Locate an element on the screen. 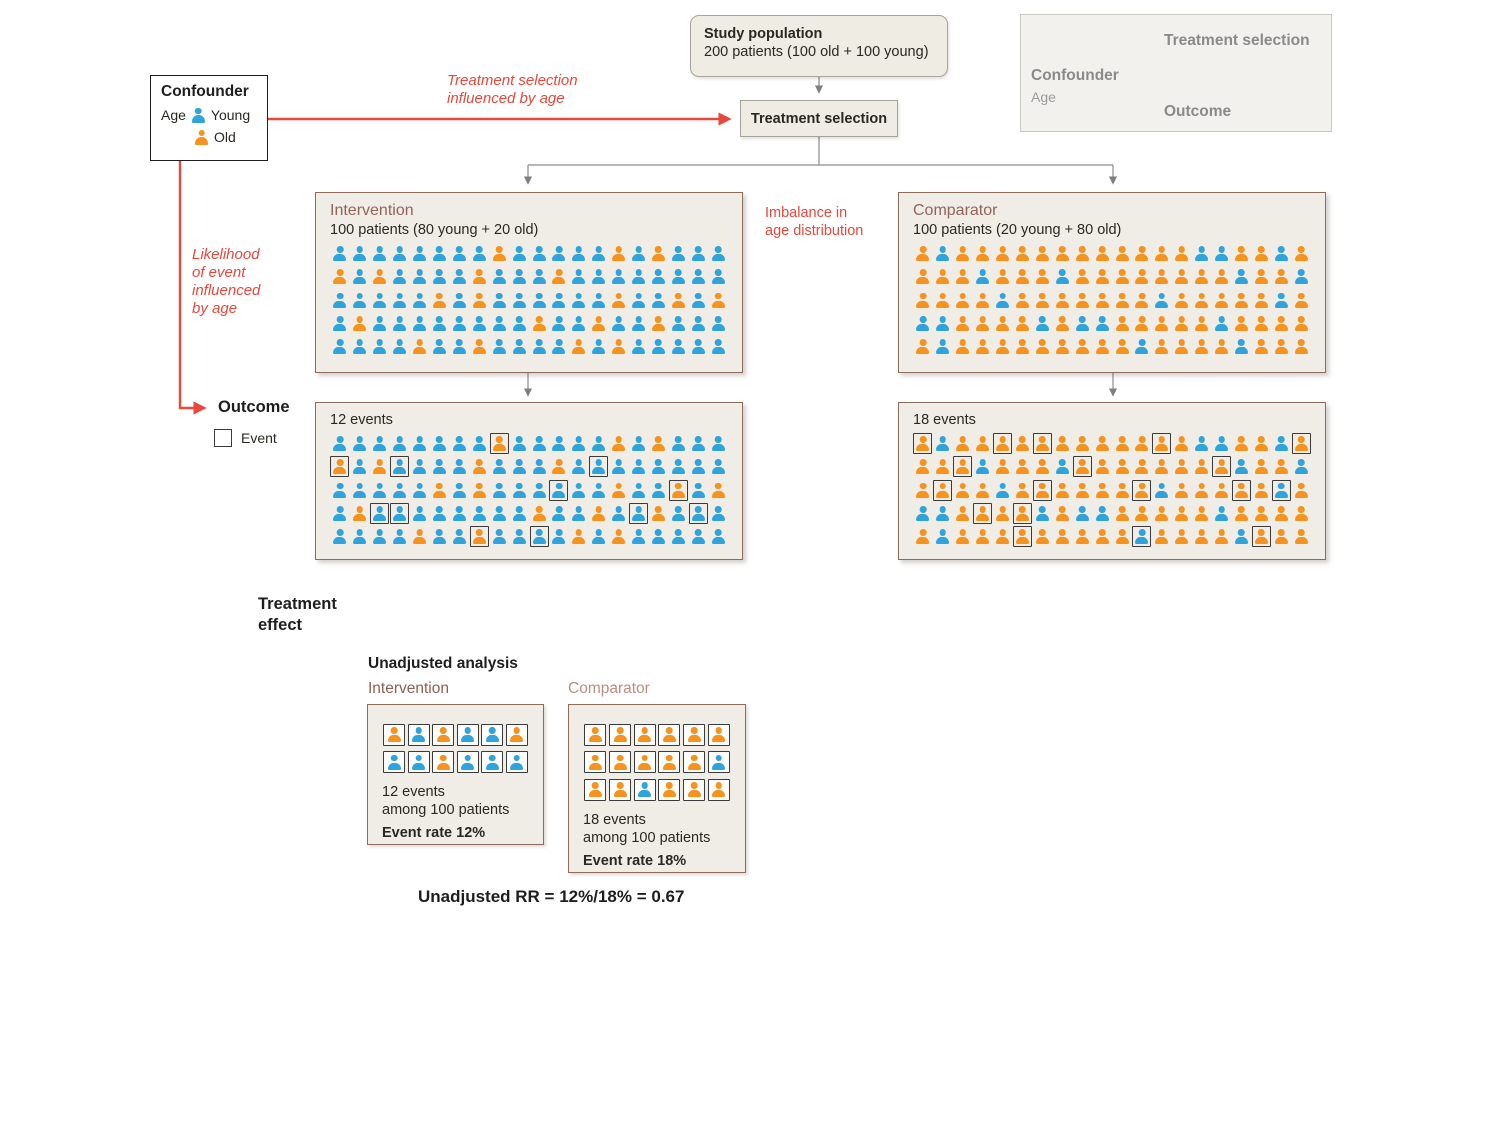 Image resolution: width=1500 pixels, height=1125 pixels. note-likelihood: Likelihood of event influenced by age is located at coordinates (226, 281).